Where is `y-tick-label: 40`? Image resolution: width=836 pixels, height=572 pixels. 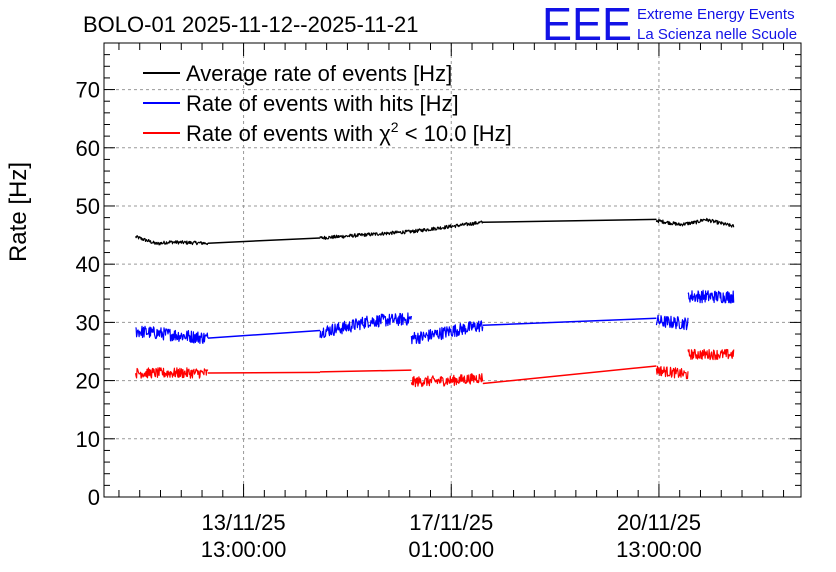 y-tick-label: 40 is located at coordinates (88, 264).